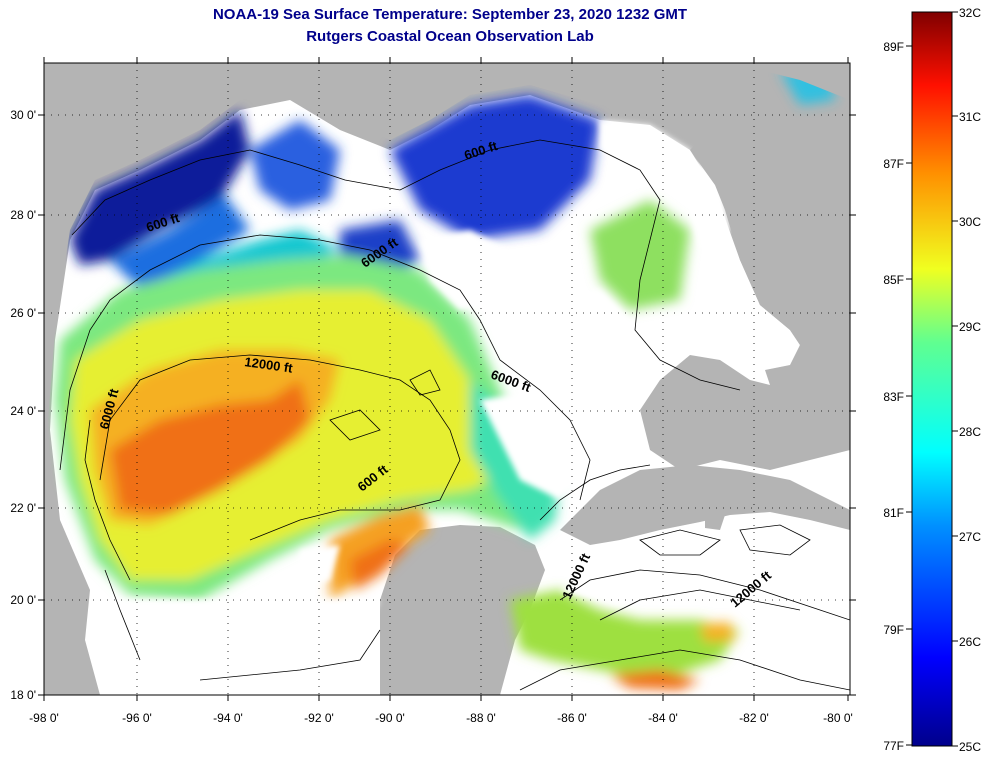 This screenshot has width=992, height=761. Describe the element at coordinates (970, 747) in the screenshot. I see `cb-c-label: 25C` at that location.